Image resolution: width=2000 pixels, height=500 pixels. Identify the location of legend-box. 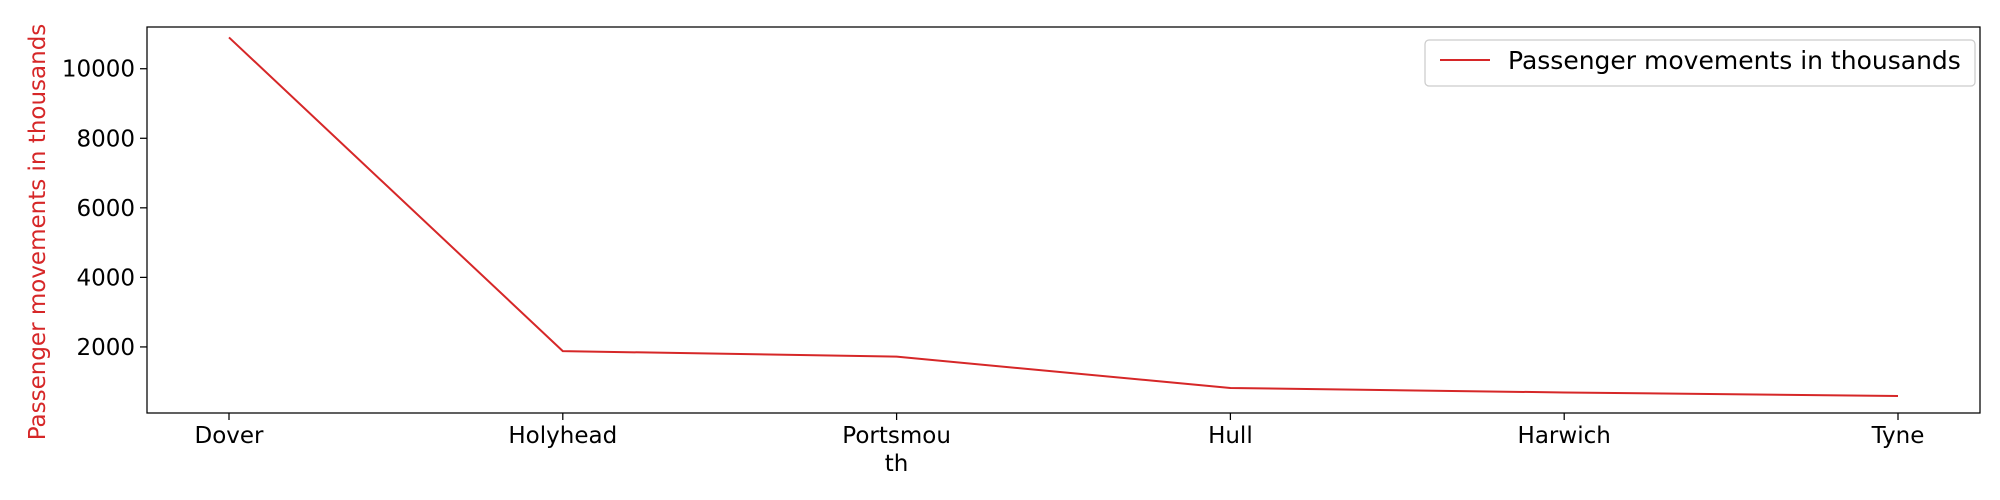
(1700, 63).